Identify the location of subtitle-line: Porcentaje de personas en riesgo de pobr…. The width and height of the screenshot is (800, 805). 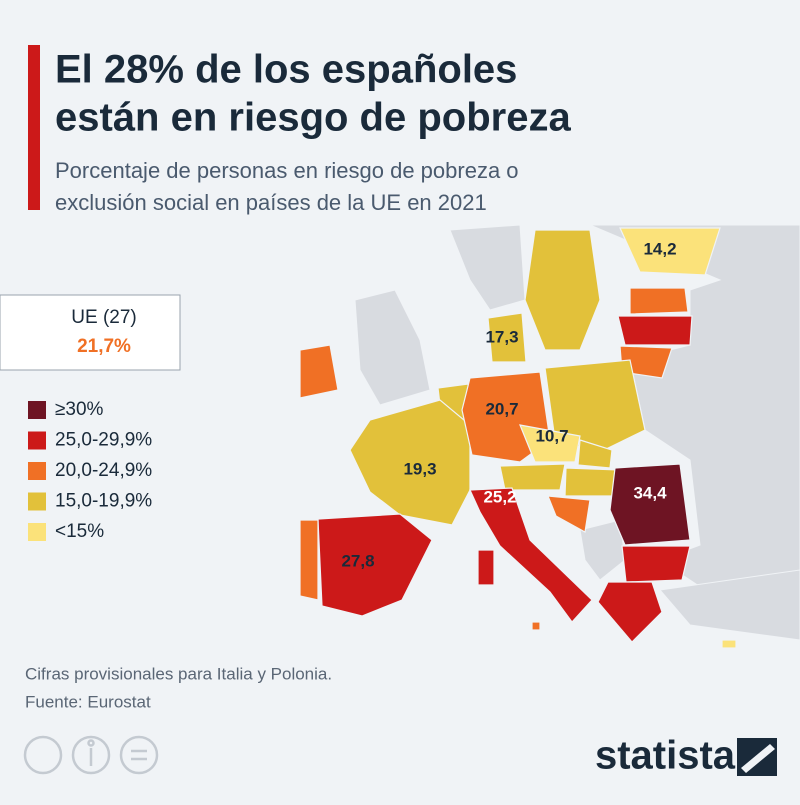
(287, 170).